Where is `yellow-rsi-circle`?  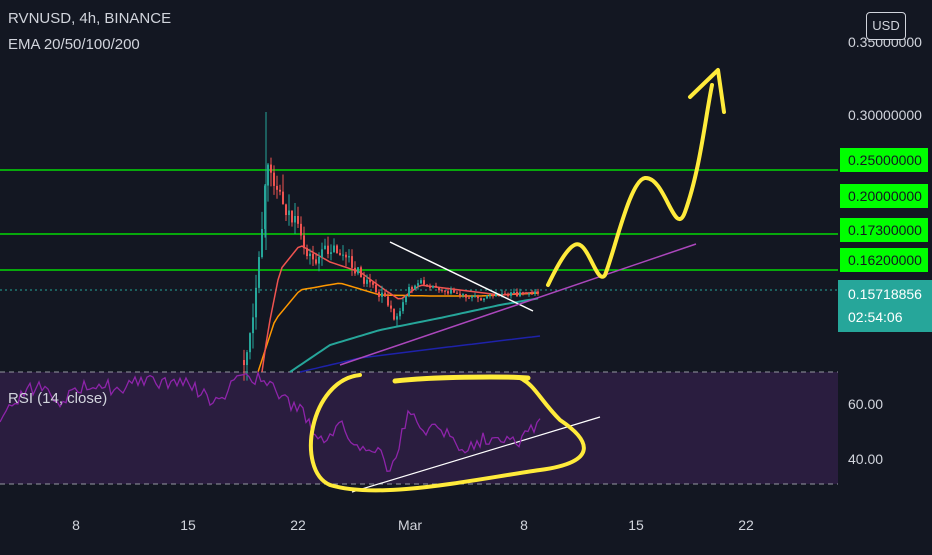 yellow-rsi-circle is located at coordinates (447, 433).